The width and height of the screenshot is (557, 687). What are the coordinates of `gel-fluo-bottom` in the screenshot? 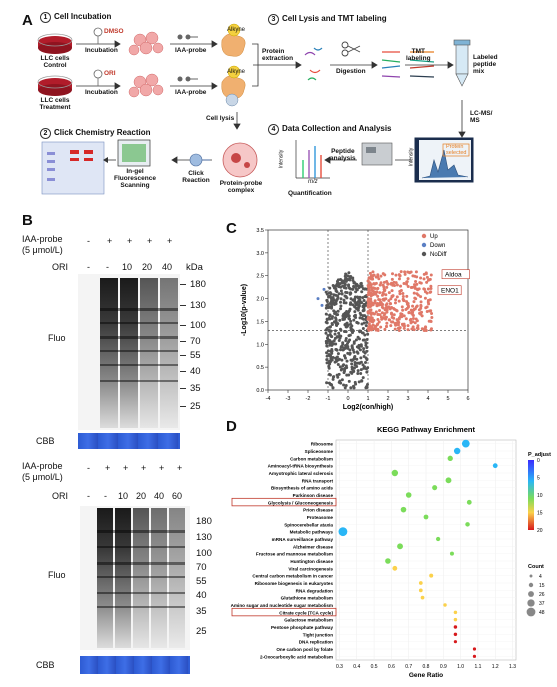 It's located at (135, 578).